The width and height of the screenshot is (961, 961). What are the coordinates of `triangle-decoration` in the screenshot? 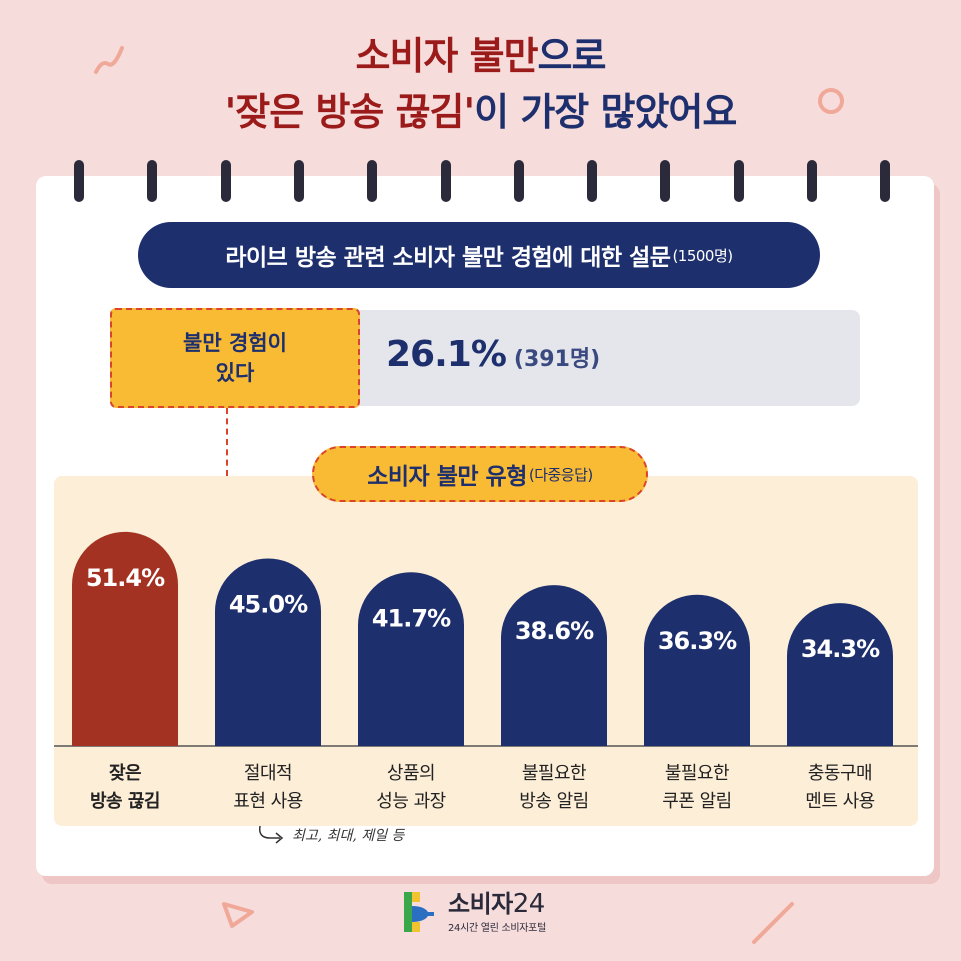 It's located at (238, 915).